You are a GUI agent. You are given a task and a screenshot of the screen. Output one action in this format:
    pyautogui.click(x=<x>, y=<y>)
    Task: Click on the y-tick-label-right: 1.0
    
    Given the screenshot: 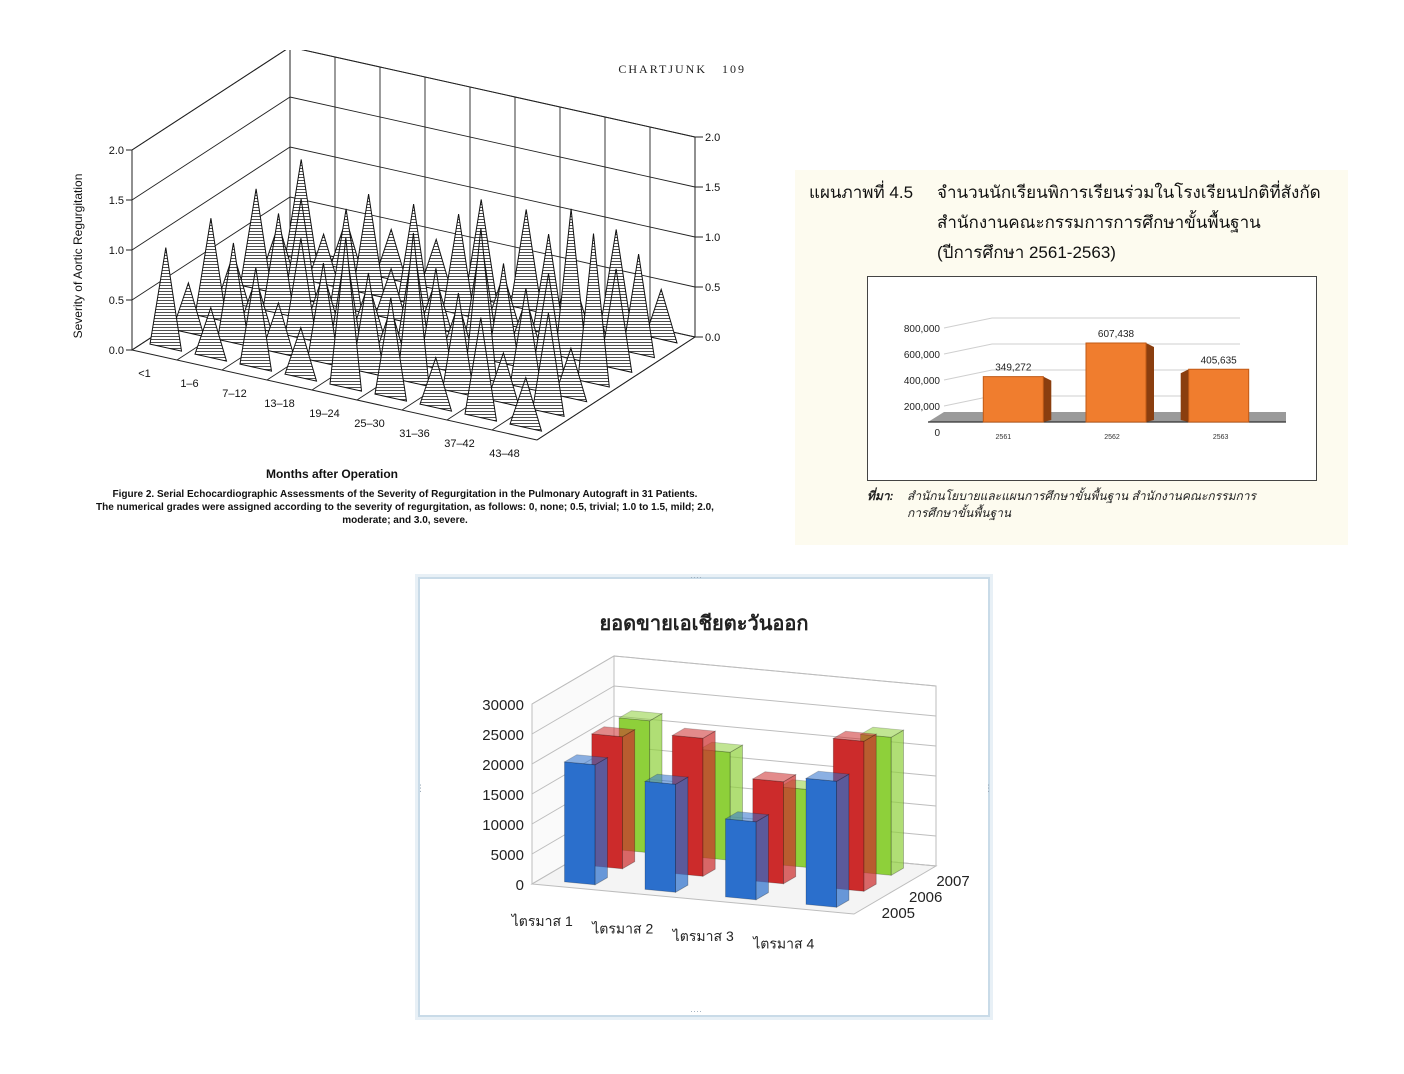 What is the action you would take?
    pyautogui.click(x=712, y=238)
    